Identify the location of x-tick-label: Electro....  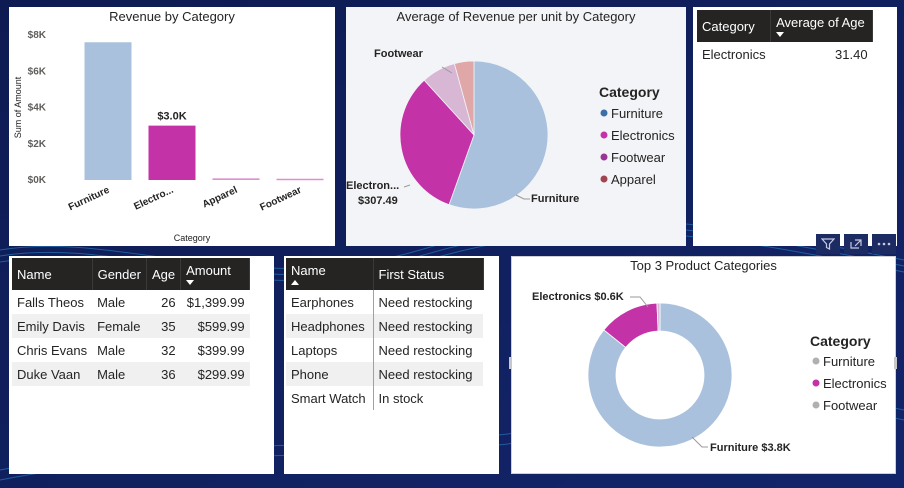
(153, 199).